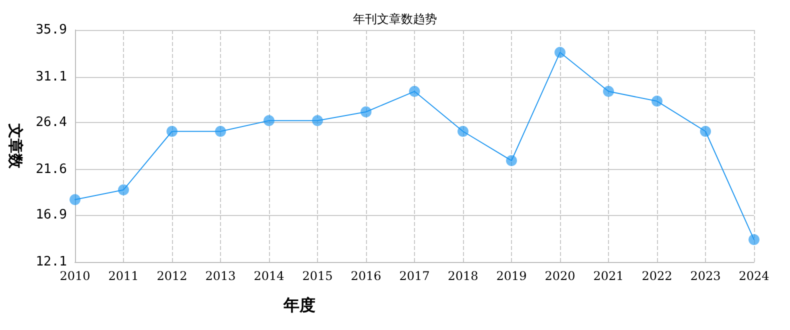  I want to click on y-axis-title: 文章数, so click(15, 146).